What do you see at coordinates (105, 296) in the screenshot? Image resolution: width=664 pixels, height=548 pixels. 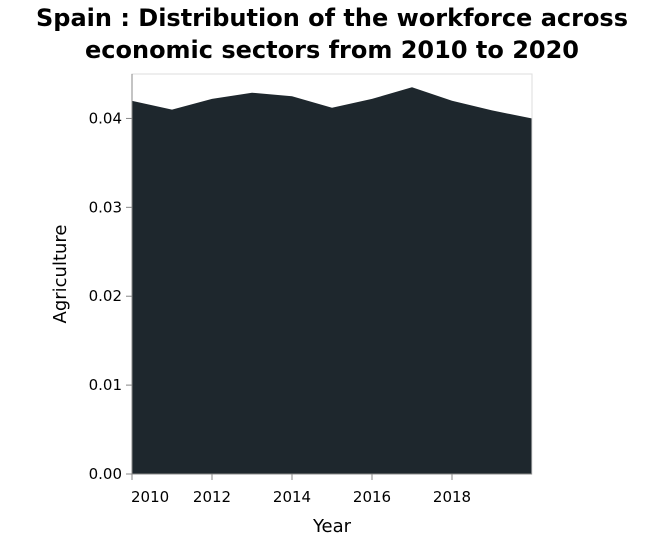 I see `y-tick-label: 0.02` at bounding box center [105, 296].